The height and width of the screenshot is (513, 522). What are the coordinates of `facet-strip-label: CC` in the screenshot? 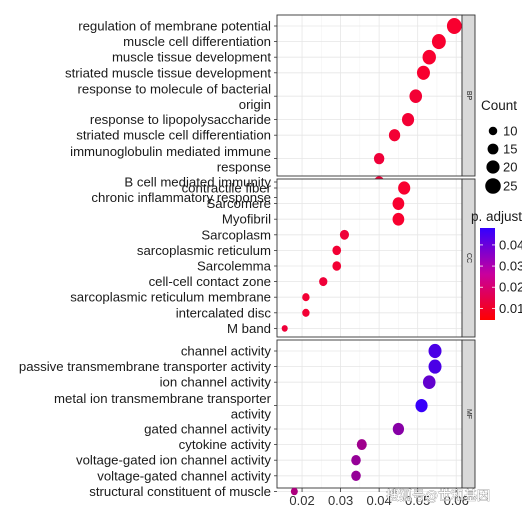 It's located at (468, 258).